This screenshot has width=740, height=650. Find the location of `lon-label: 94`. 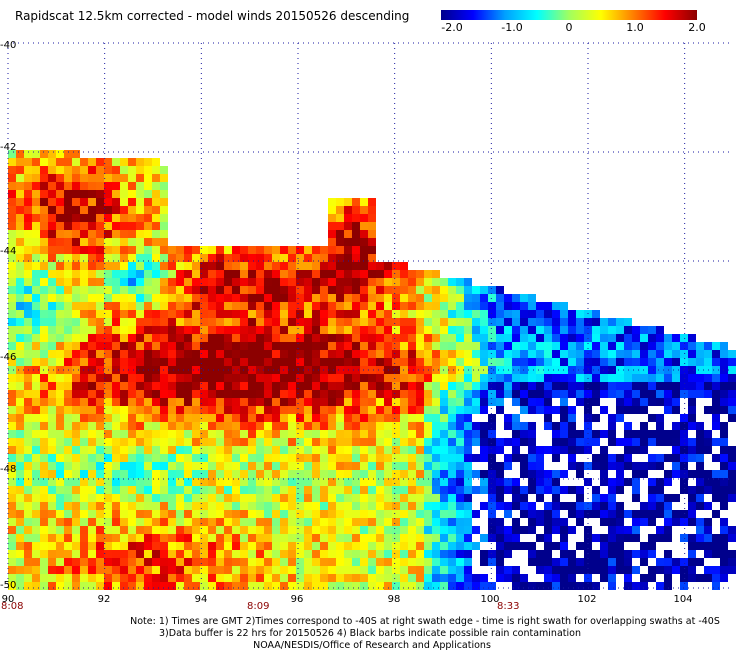

lon-label: 94 is located at coordinates (201, 599).